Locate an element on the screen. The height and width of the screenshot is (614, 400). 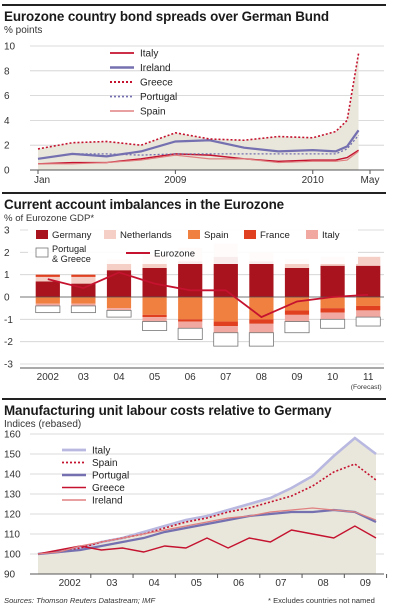
y-tick-label: 130 is located at coordinates (12, 495).